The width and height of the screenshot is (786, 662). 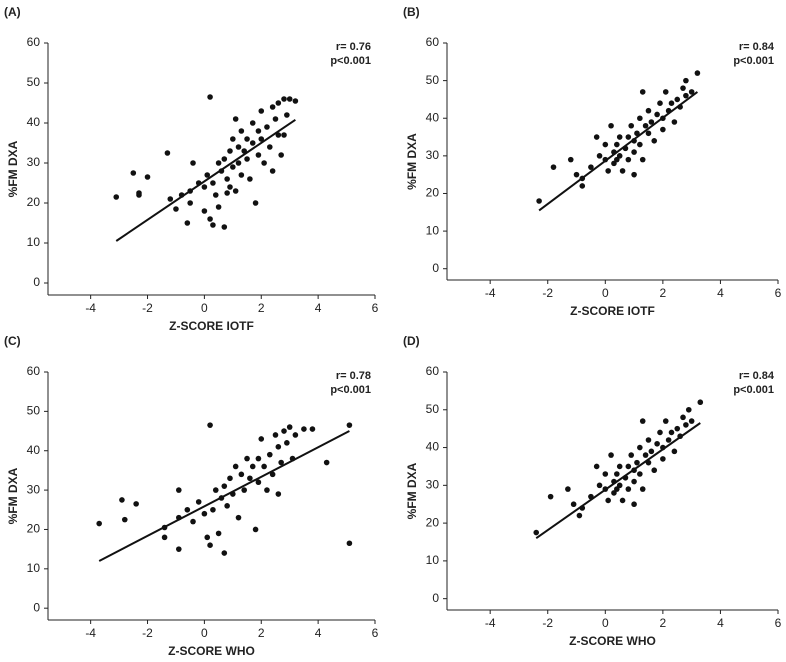 I want to click on panel-label: (D), so click(x=411, y=341).